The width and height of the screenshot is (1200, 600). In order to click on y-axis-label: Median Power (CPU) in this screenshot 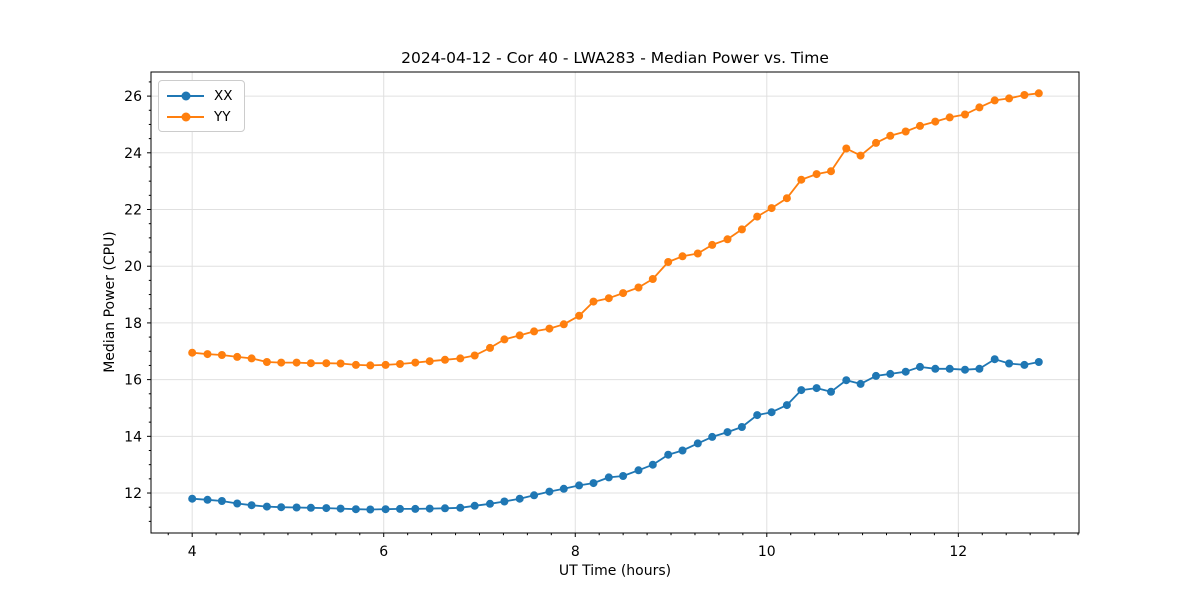, I will do `click(110, 302)`.